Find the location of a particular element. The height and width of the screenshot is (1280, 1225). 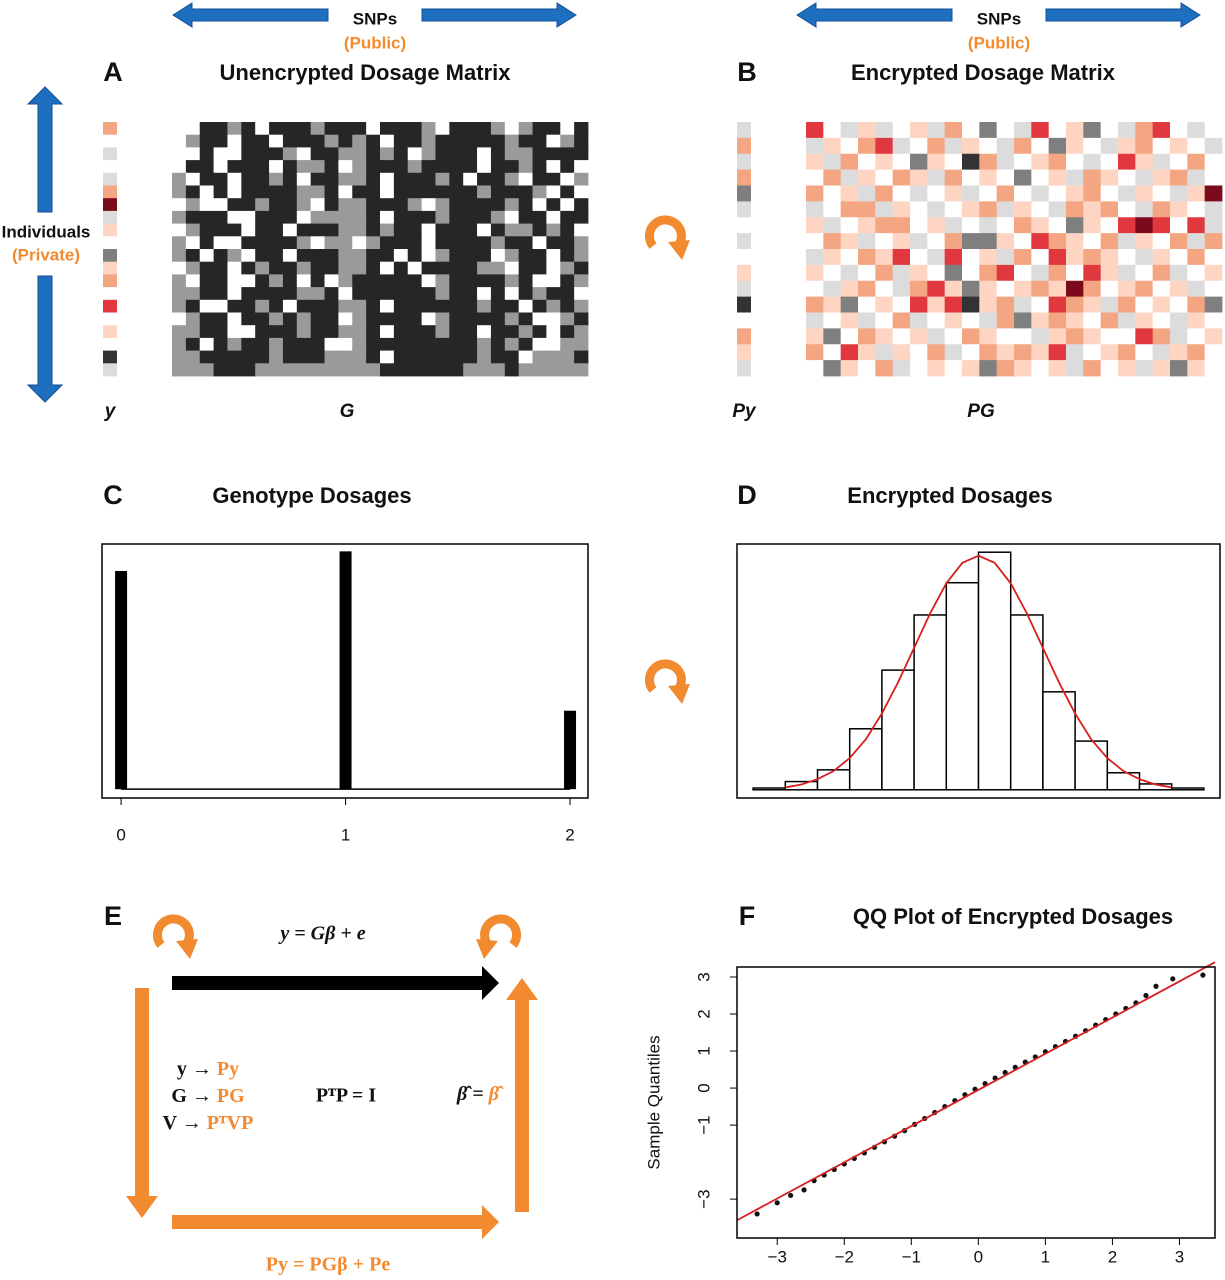

x-tick-label: −3 is located at coordinates (777, 1256).